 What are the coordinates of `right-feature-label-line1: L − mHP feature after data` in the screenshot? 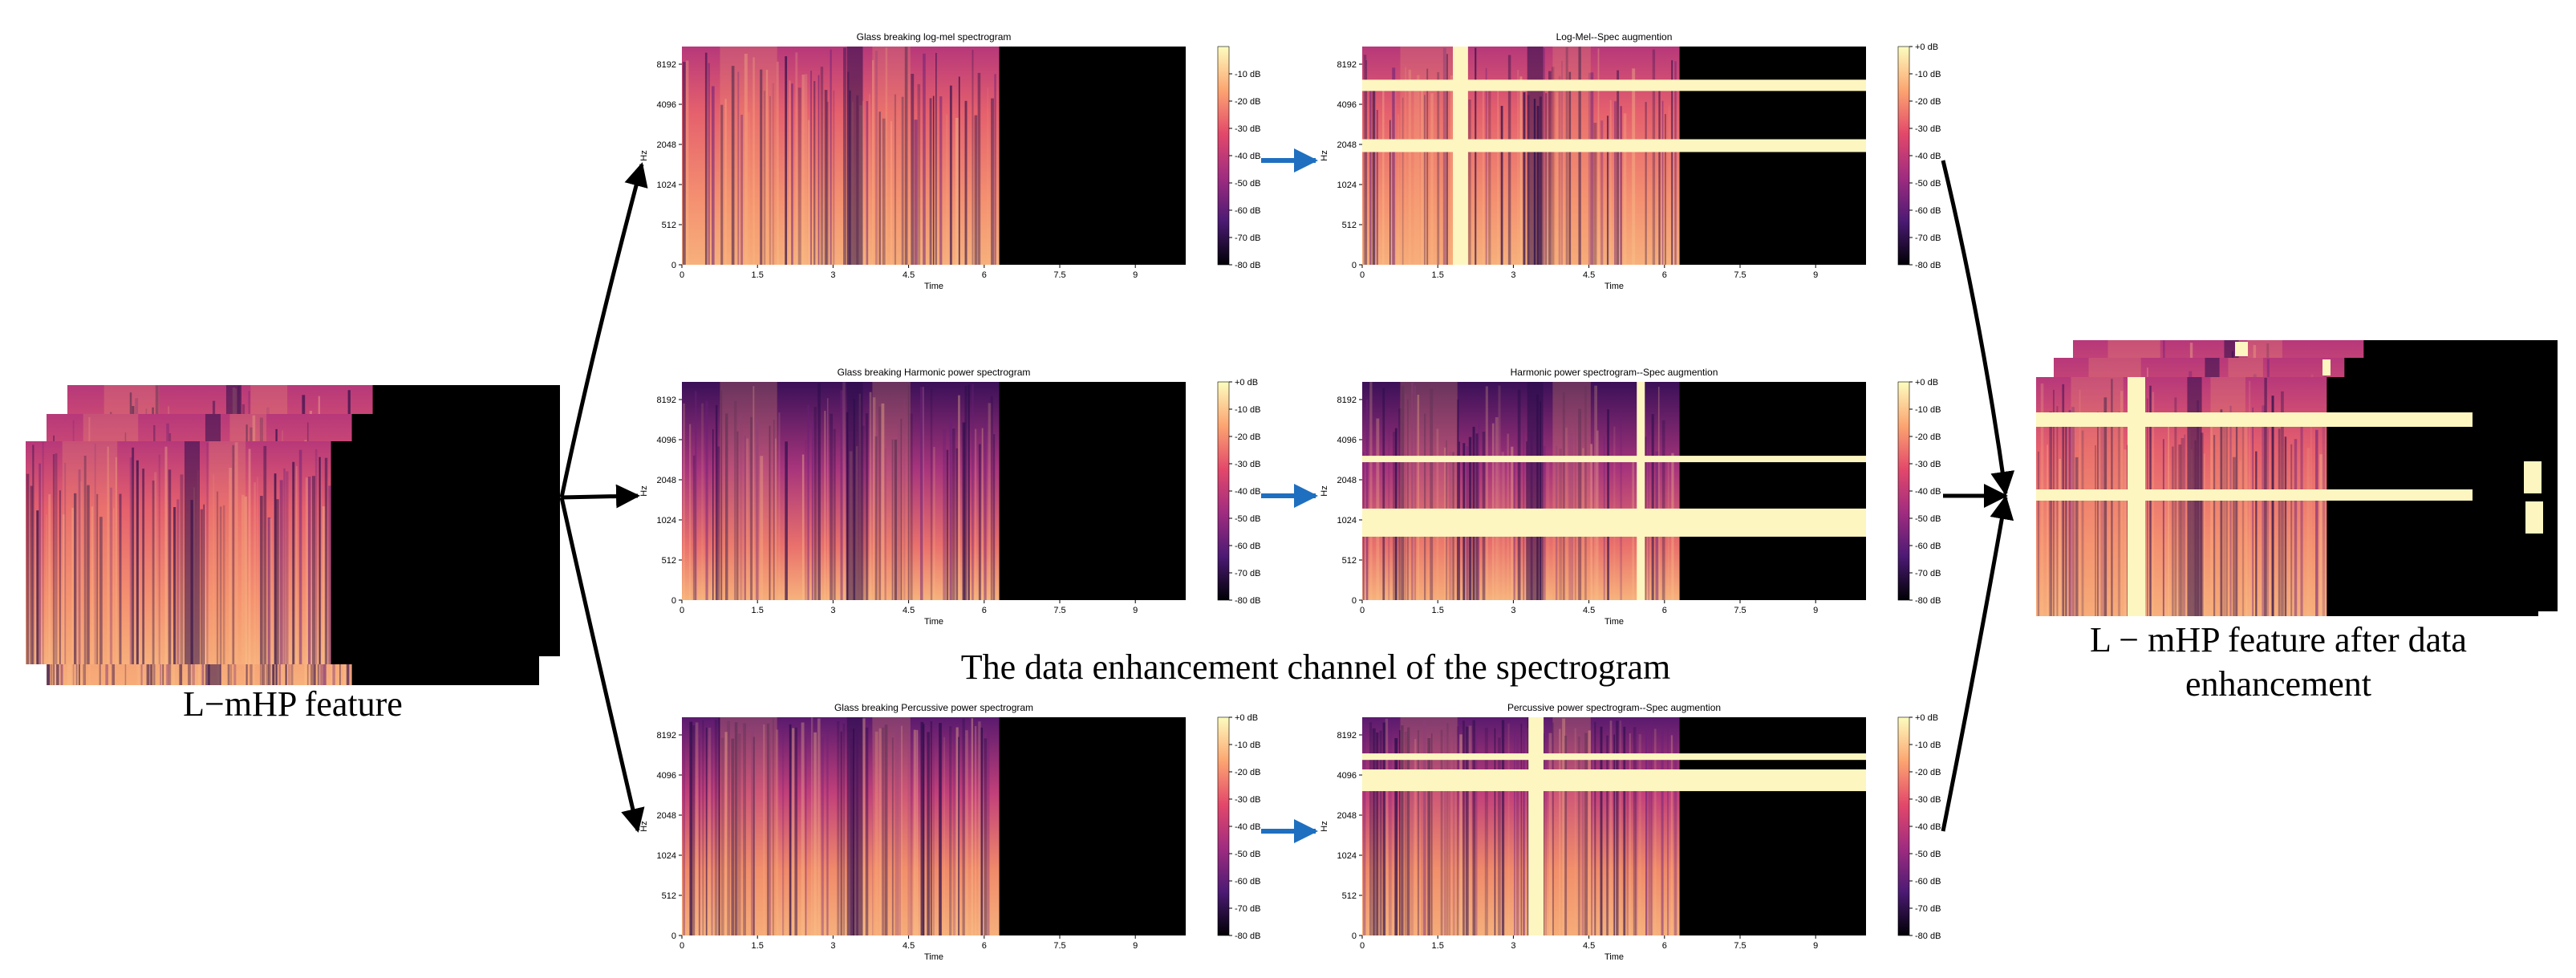 It's located at (2278, 639).